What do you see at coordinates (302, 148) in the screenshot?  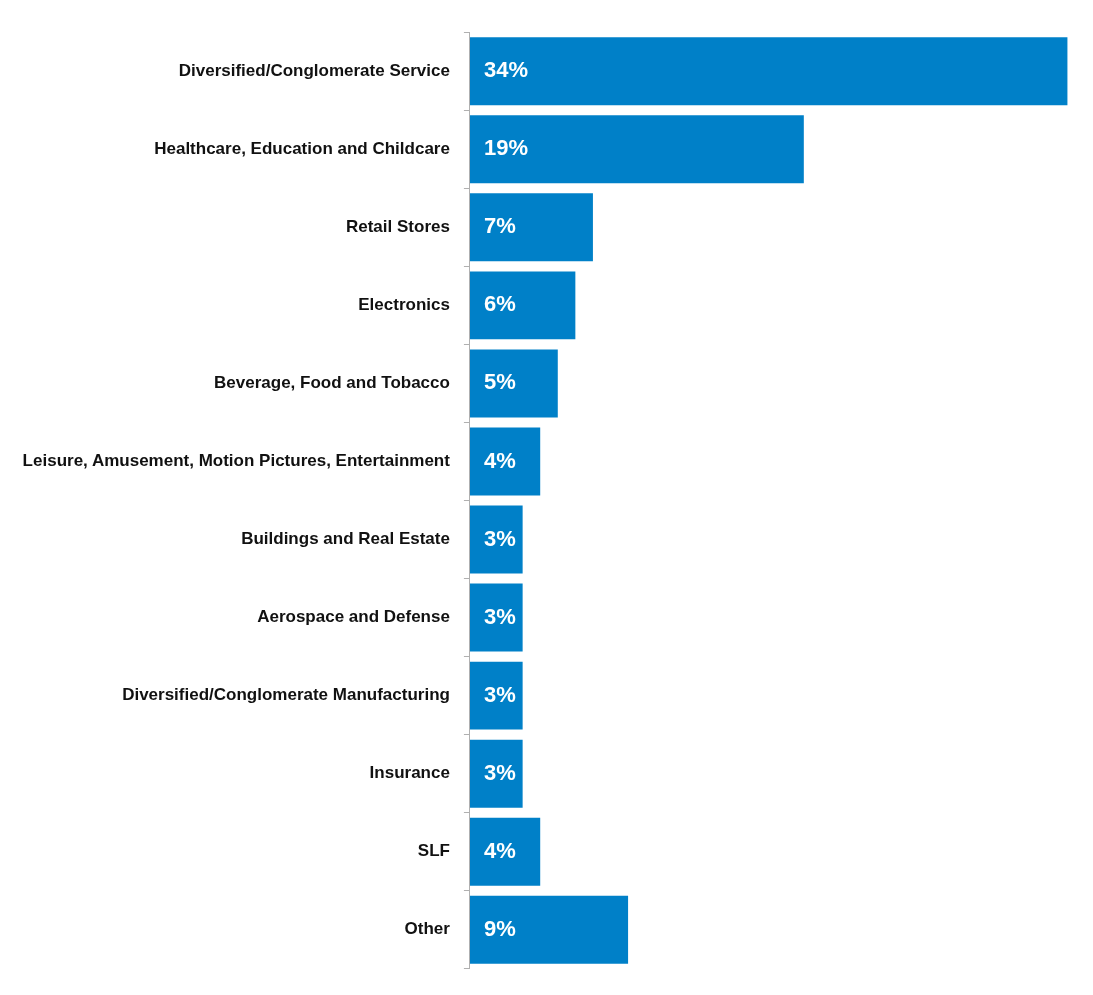 I see `y-tick-label: Healthcare, Education and Childcare` at bounding box center [302, 148].